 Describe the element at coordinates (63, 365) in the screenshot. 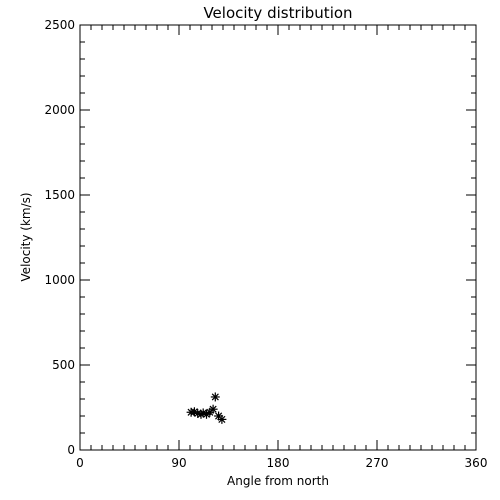

I see `y-tick-label: 500` at that location.